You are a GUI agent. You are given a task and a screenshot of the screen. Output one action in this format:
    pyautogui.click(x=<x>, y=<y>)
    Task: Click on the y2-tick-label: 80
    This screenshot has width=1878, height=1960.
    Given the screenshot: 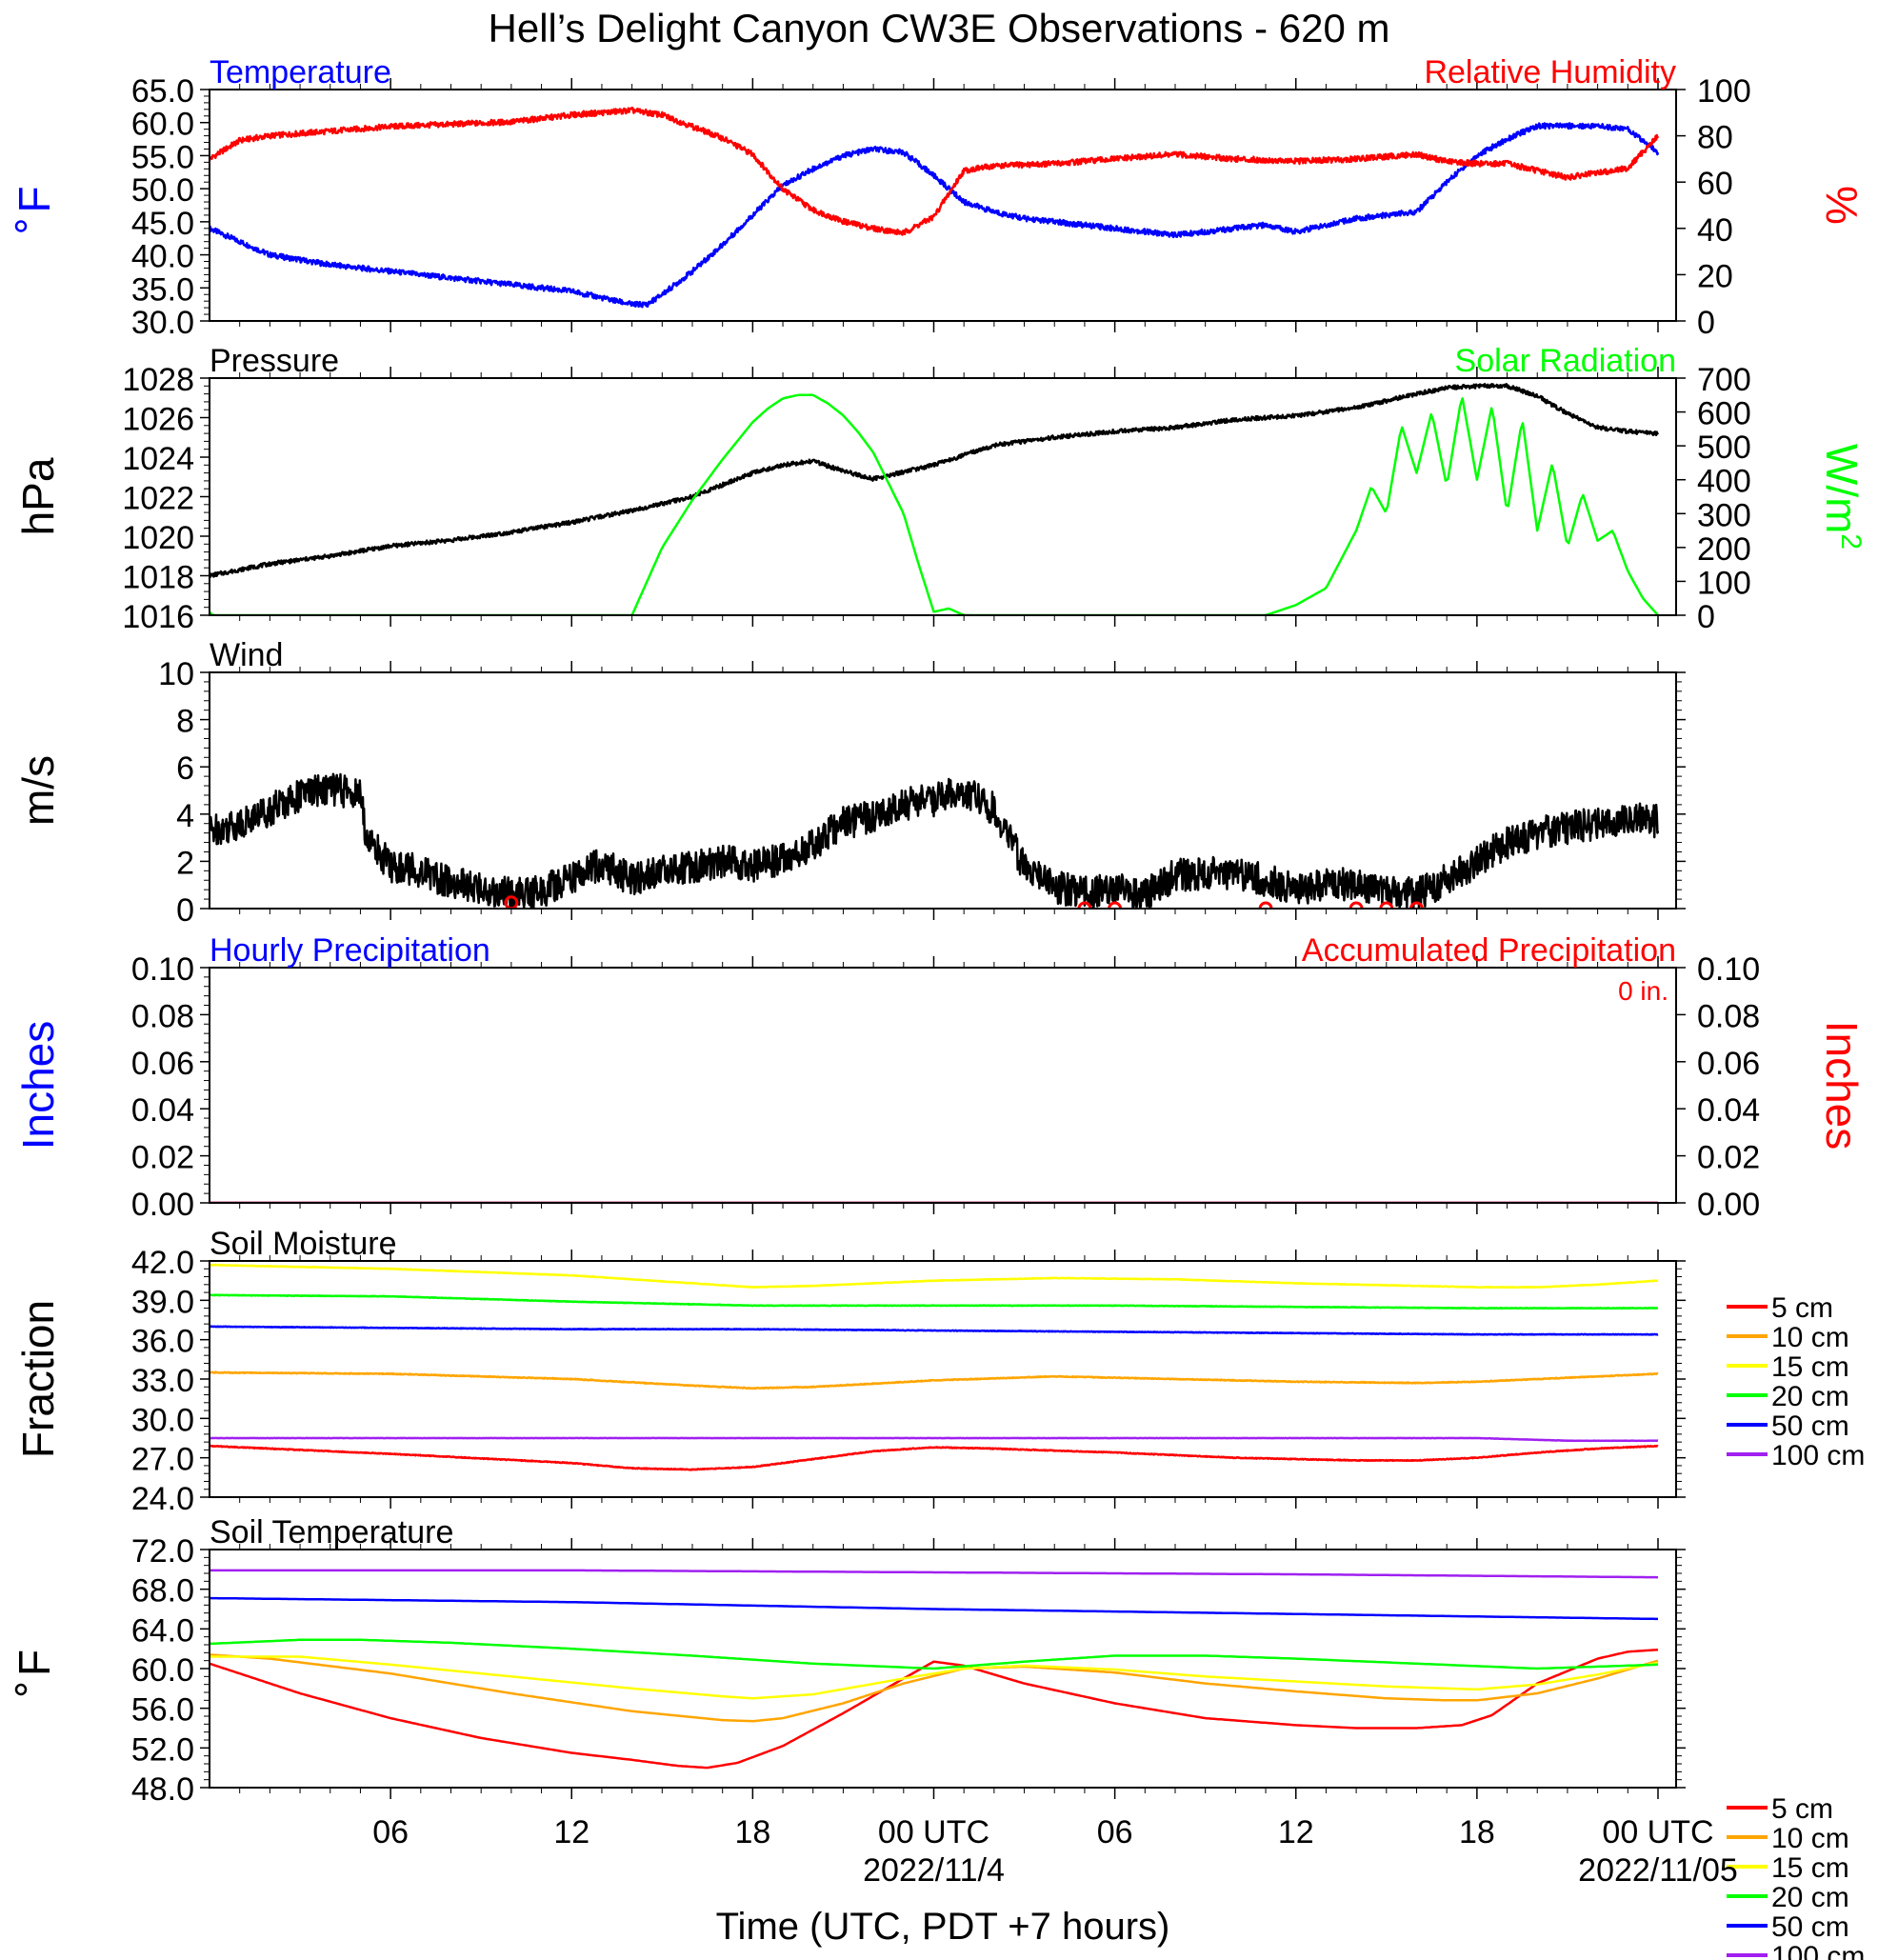 What is the action you would take?
    pyautogui.click(x=1715, y=138)
    